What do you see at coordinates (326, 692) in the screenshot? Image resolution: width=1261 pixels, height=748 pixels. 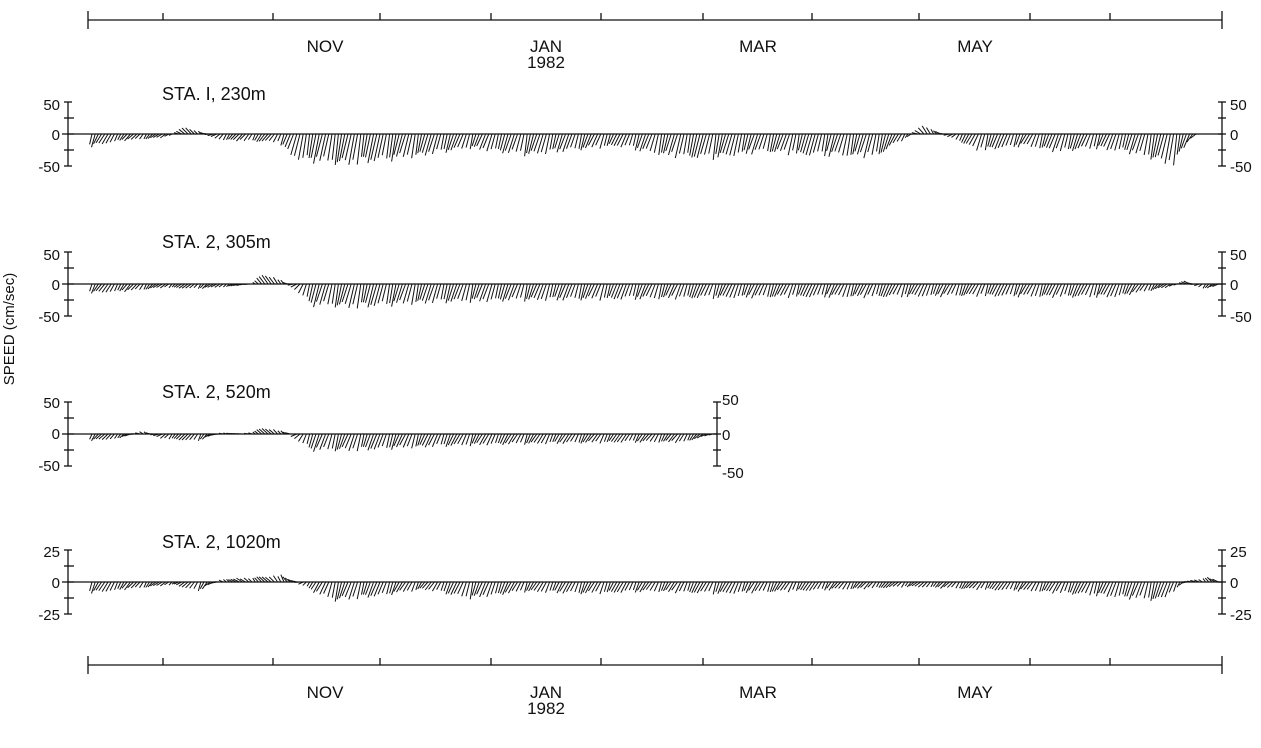 I see `bottom-month-label-nov: NOV` at bounding box center [326, 692].